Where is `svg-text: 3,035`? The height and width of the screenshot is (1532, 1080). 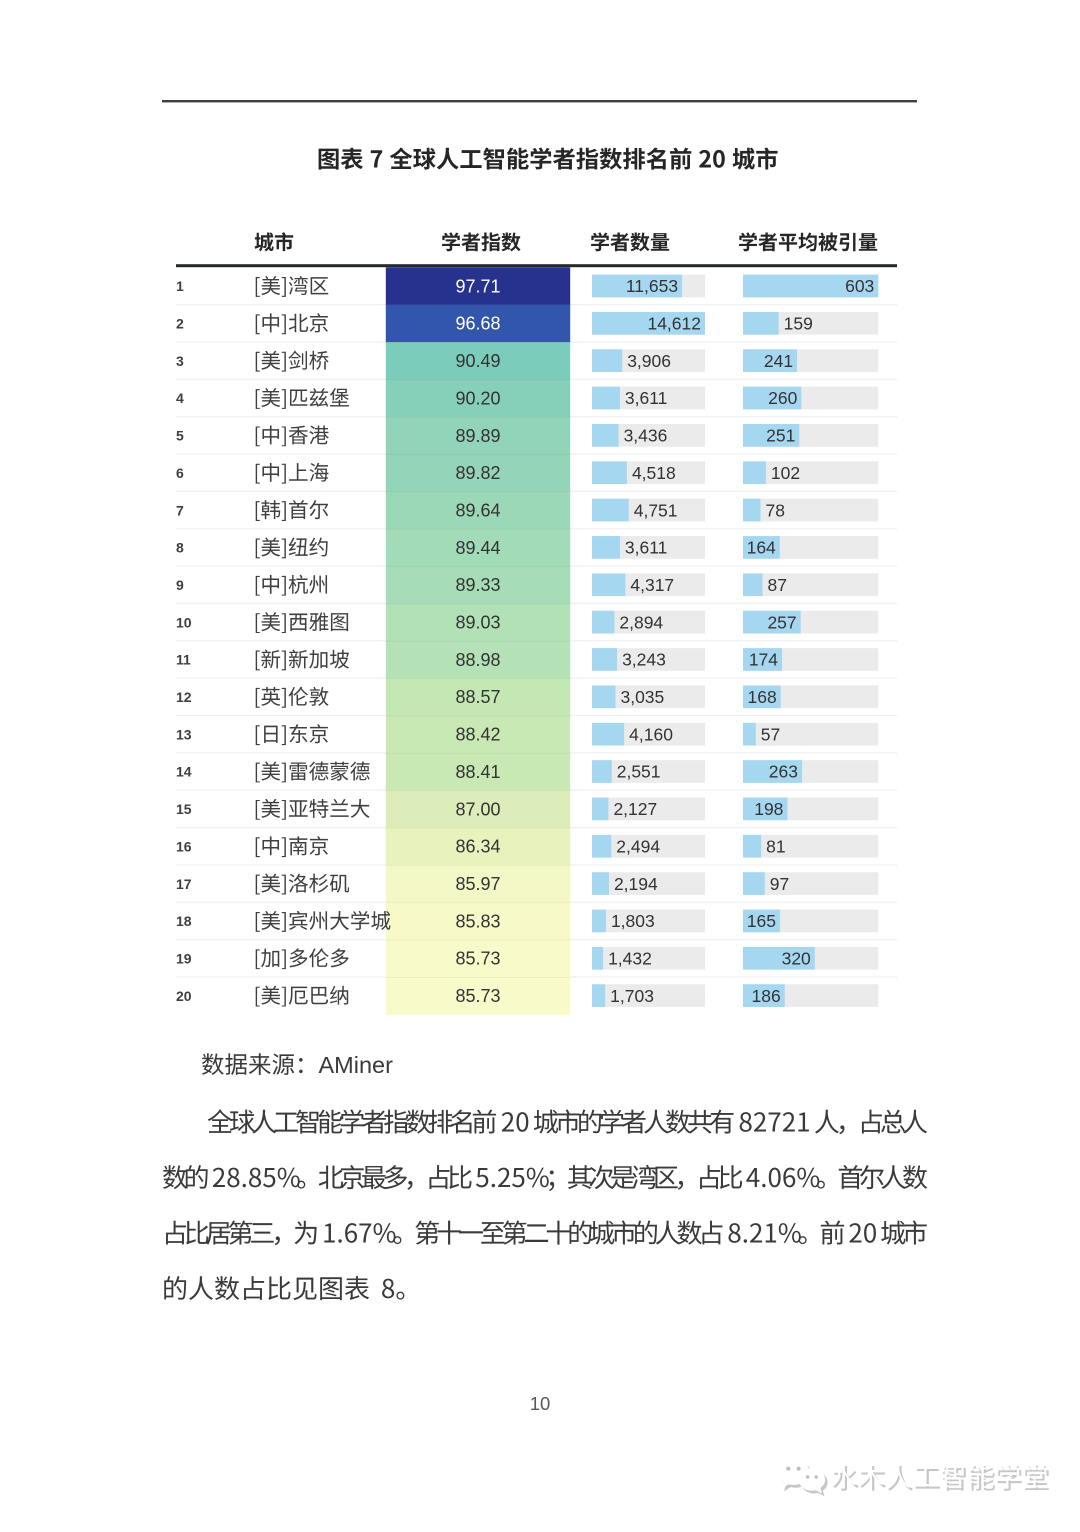
svg-text: 3,035 is located at coordinates (642, 697).